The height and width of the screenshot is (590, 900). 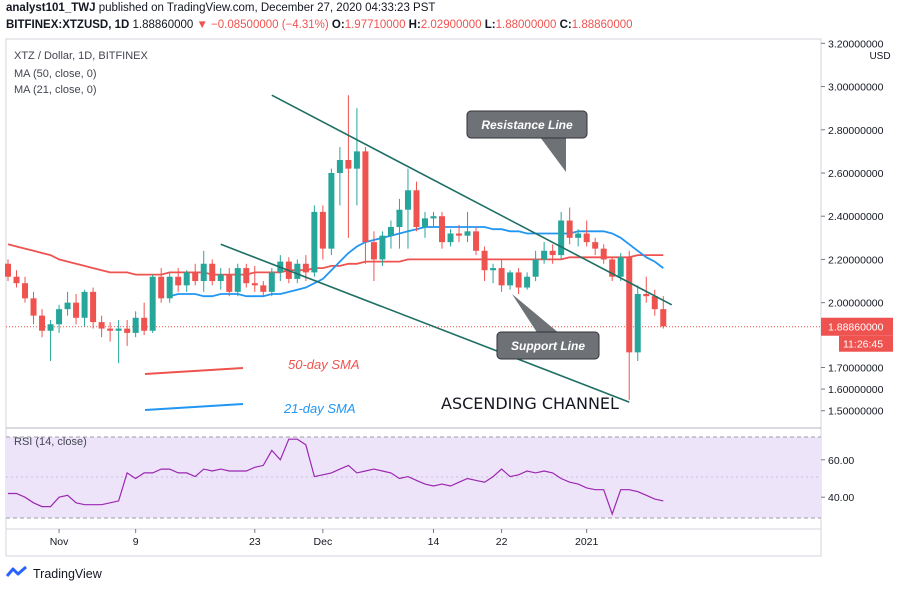 I want to click on rsi-band, so click(x=413, y=477).